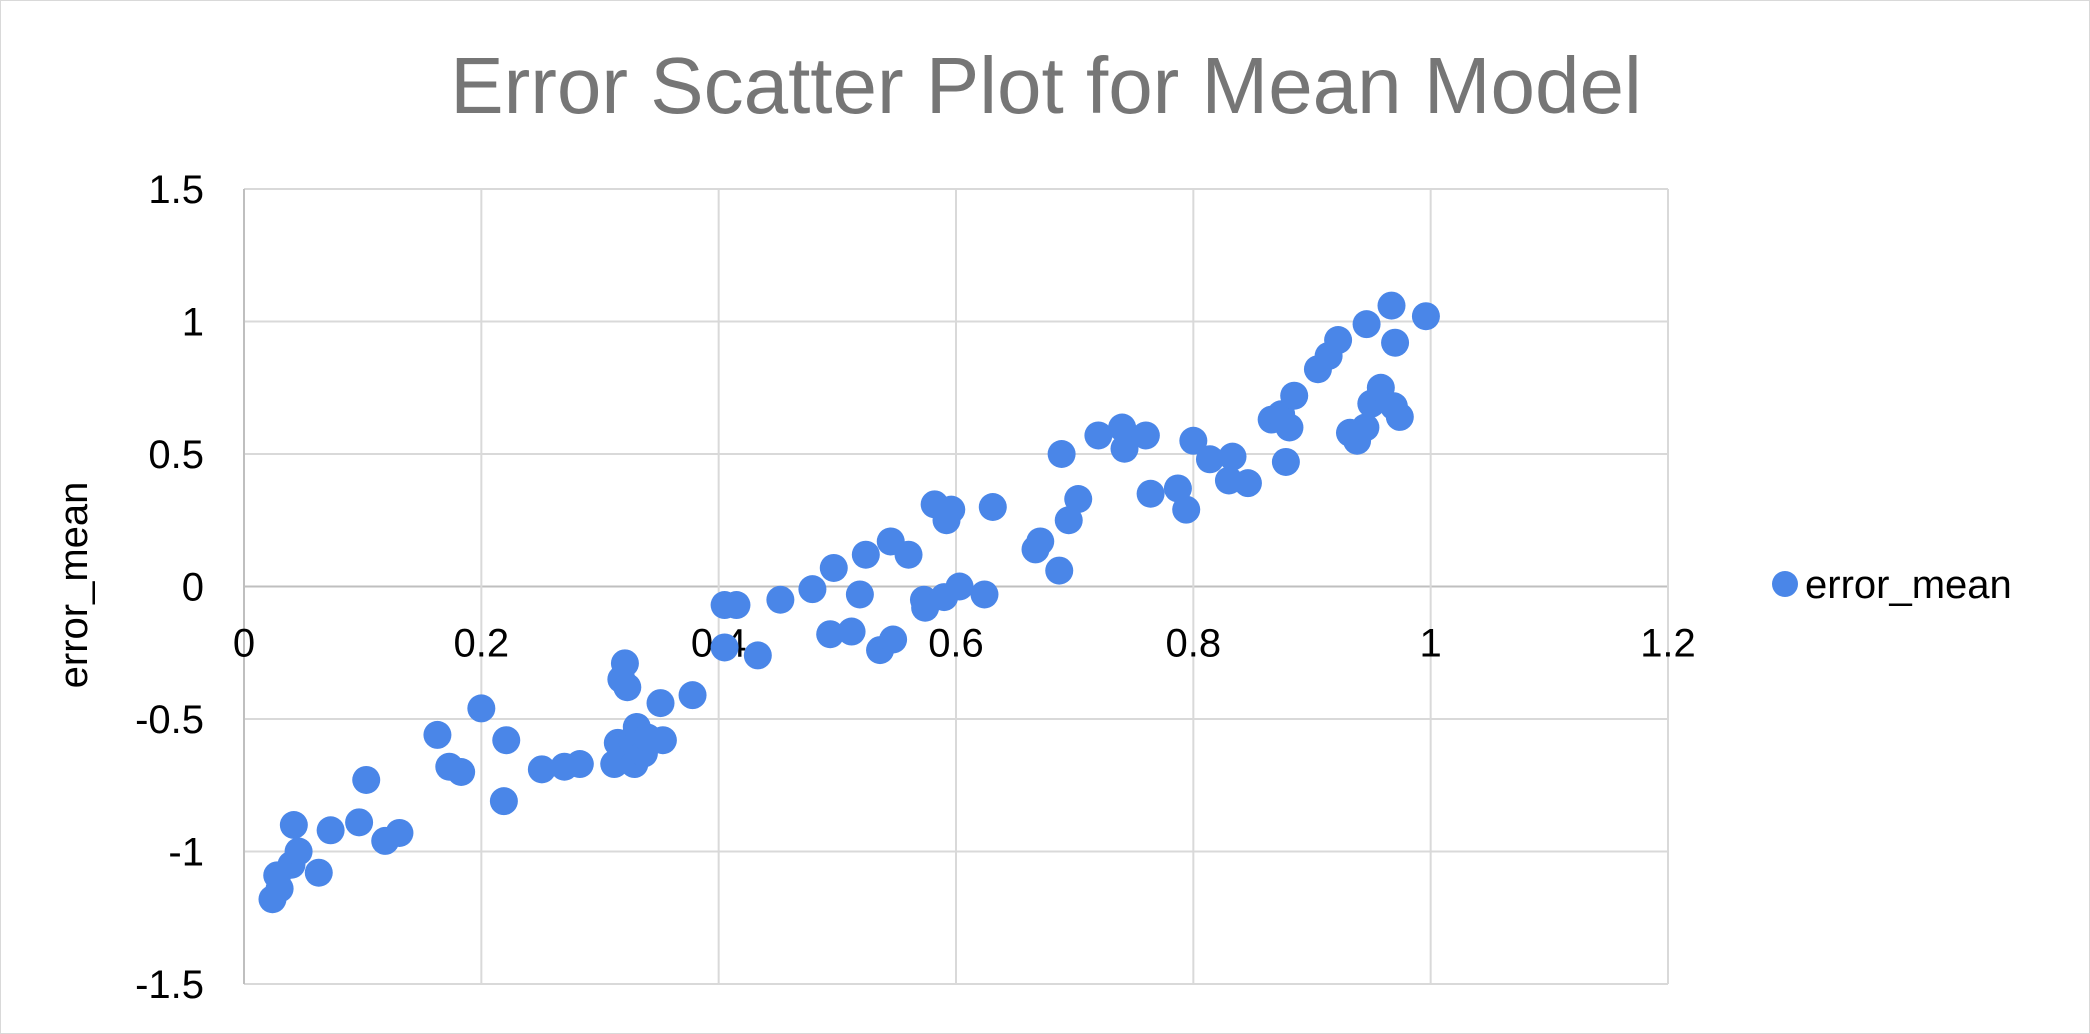 The width and height of the screenshot is (2090, 1034). Describe the element at coordinates (169, 587) in the screenshot. I see `y-axis-ticks: 1.5 1 0.5 0 -0.5 -1 -1.5` at that location.